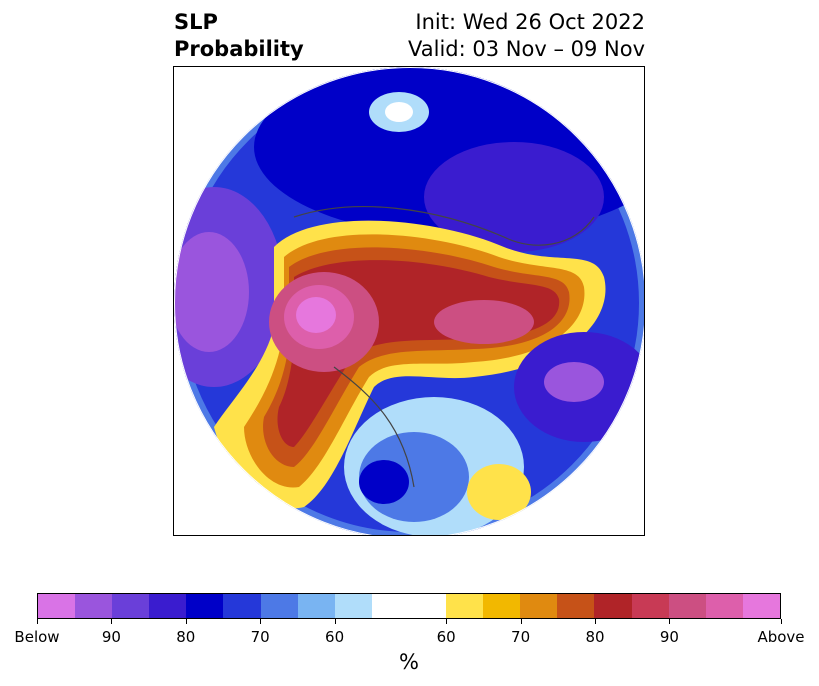 The height and width of the screenshot is (686, 819). What do you see at coordinates (409, 662) in the screenshot?
I see `colorbar-unit-label: %` at bounding box center [409, 662].